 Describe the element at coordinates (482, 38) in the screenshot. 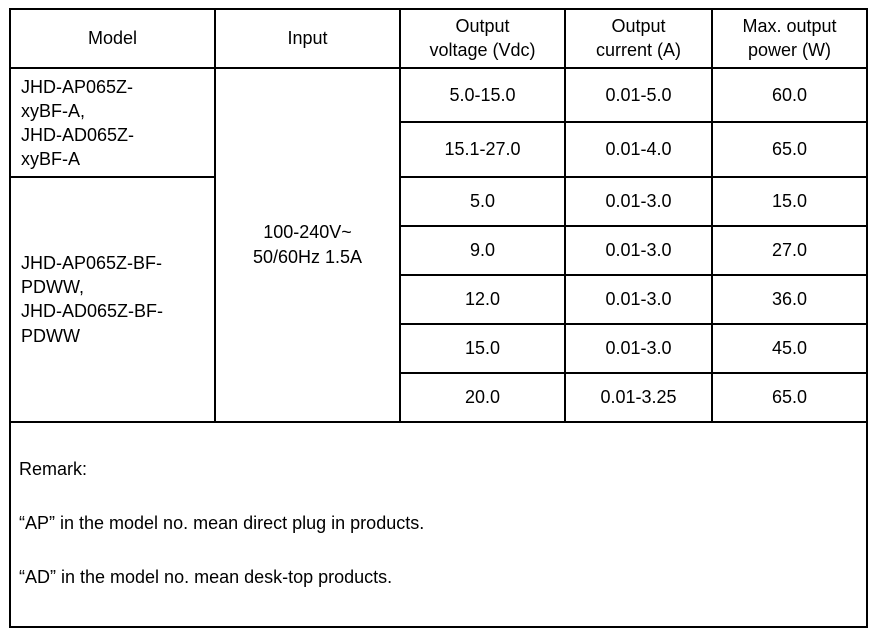

I see `header-output-voltage: Output voltage (Vdc)` at that location.